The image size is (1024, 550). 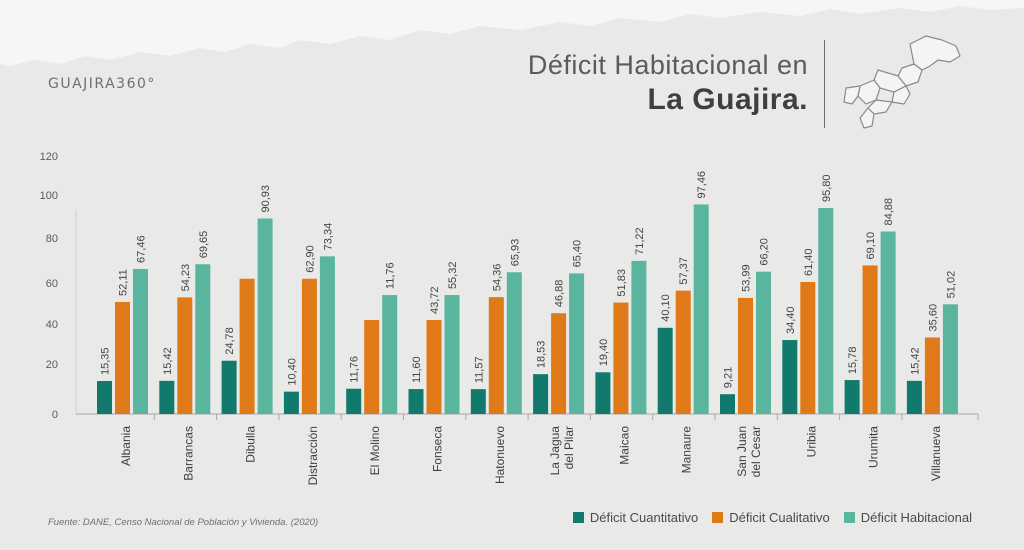 What do you see at coordinates (142, 249) in the screenshot?
I see `data-label-habitacional: 67,46` at bounding box center [142, 249].